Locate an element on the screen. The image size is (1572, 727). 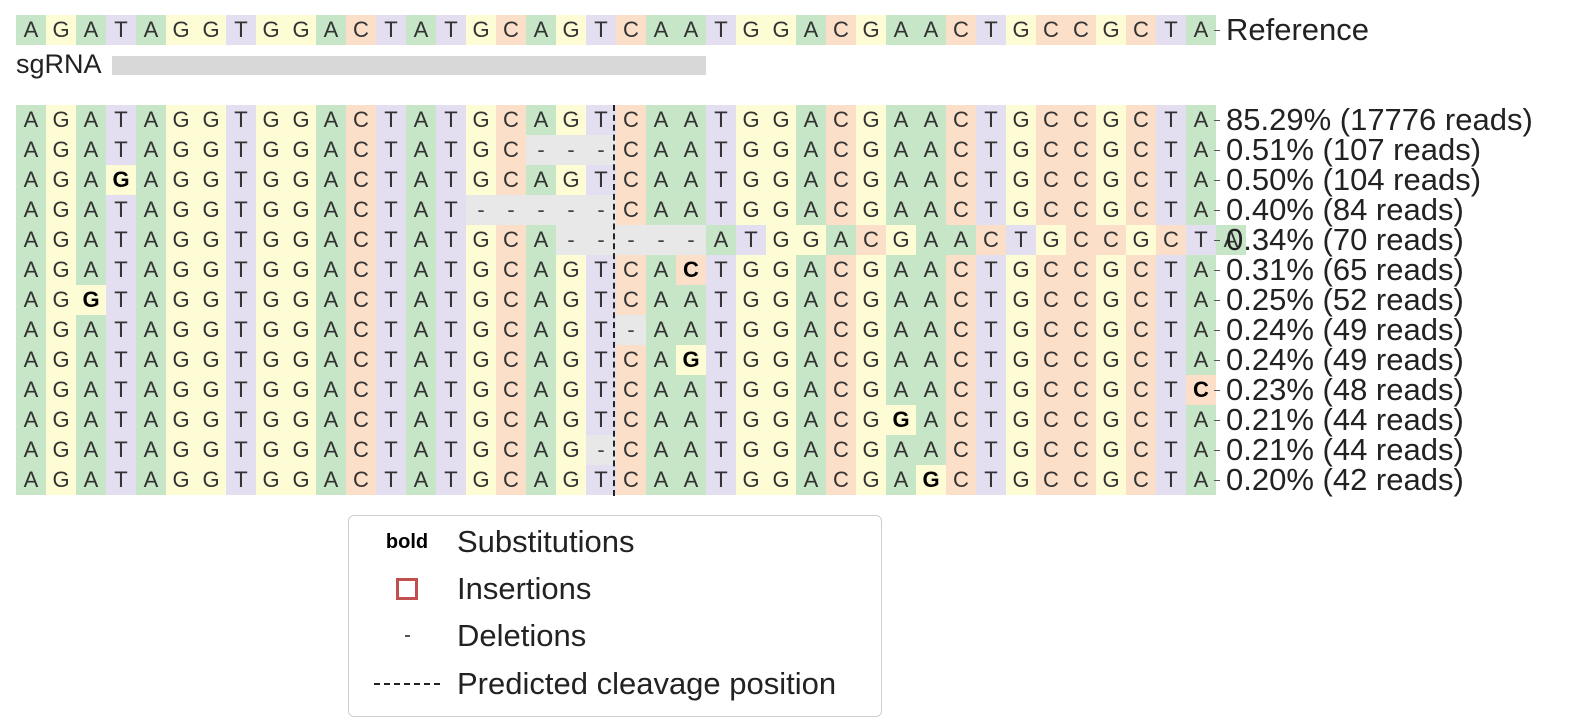
legend-bold-symbol: bold is located at coordinates (407, 541).